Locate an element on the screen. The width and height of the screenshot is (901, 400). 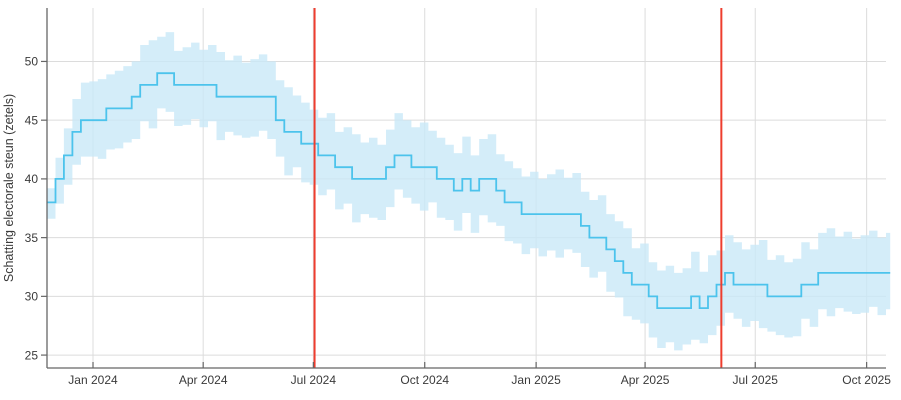
x-tick-label: Jul 2024 is located at coordinates (314, 380).